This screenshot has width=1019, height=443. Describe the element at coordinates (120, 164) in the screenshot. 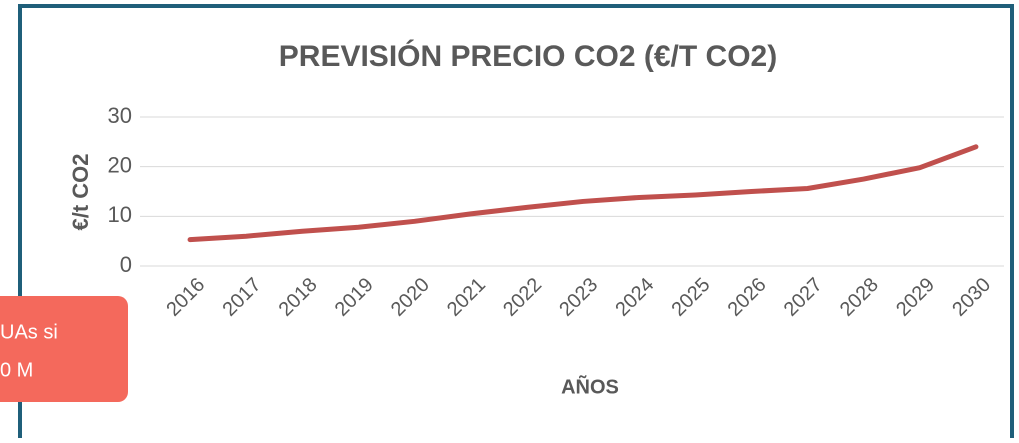

I see `y-tick-label: 20` at that location.